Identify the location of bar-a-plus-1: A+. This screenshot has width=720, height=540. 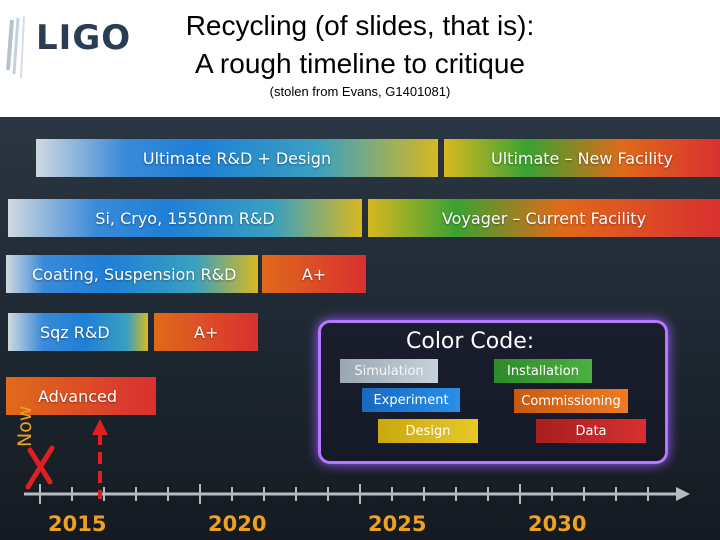
(314, 274).